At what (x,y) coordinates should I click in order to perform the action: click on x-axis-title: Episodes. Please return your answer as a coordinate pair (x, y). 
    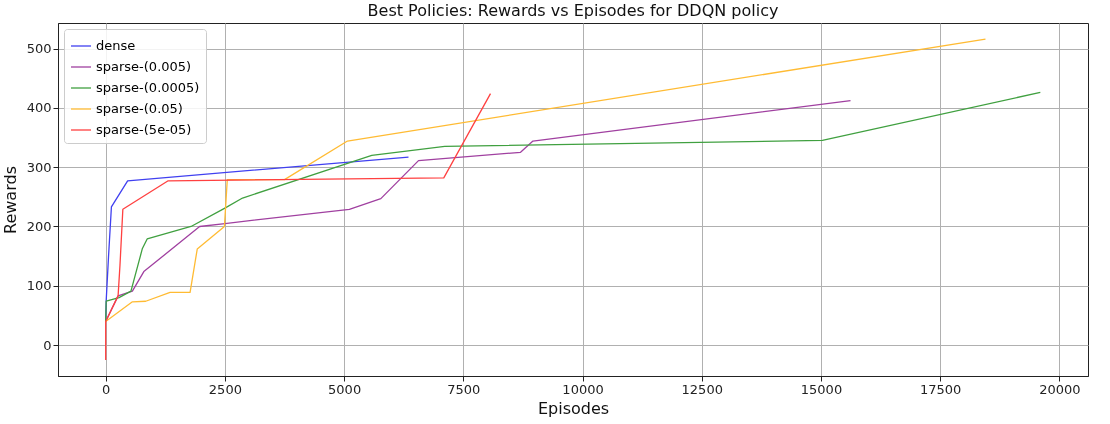
    Looking at the image, I should click on (573, 408).